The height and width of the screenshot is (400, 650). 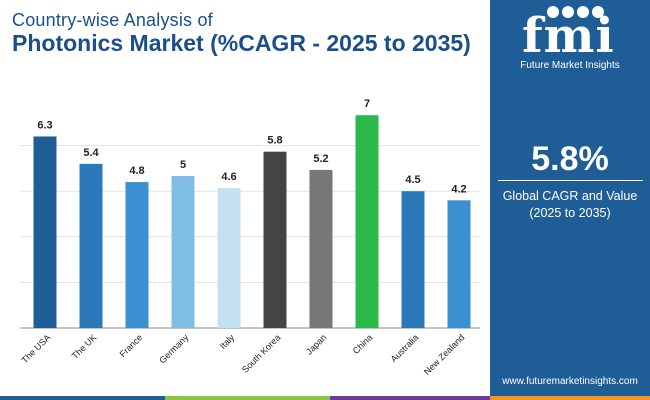 What do you see at coordinates (275, 239) in the screenshot?
I see `bar-south-korea` at bounding box center [275, 239].